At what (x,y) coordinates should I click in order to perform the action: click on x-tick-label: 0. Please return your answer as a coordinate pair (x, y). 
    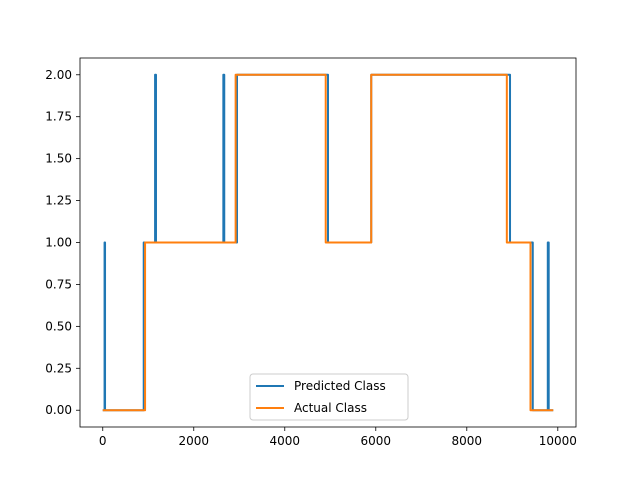
    Looking at the image, I should click on (103, 441).